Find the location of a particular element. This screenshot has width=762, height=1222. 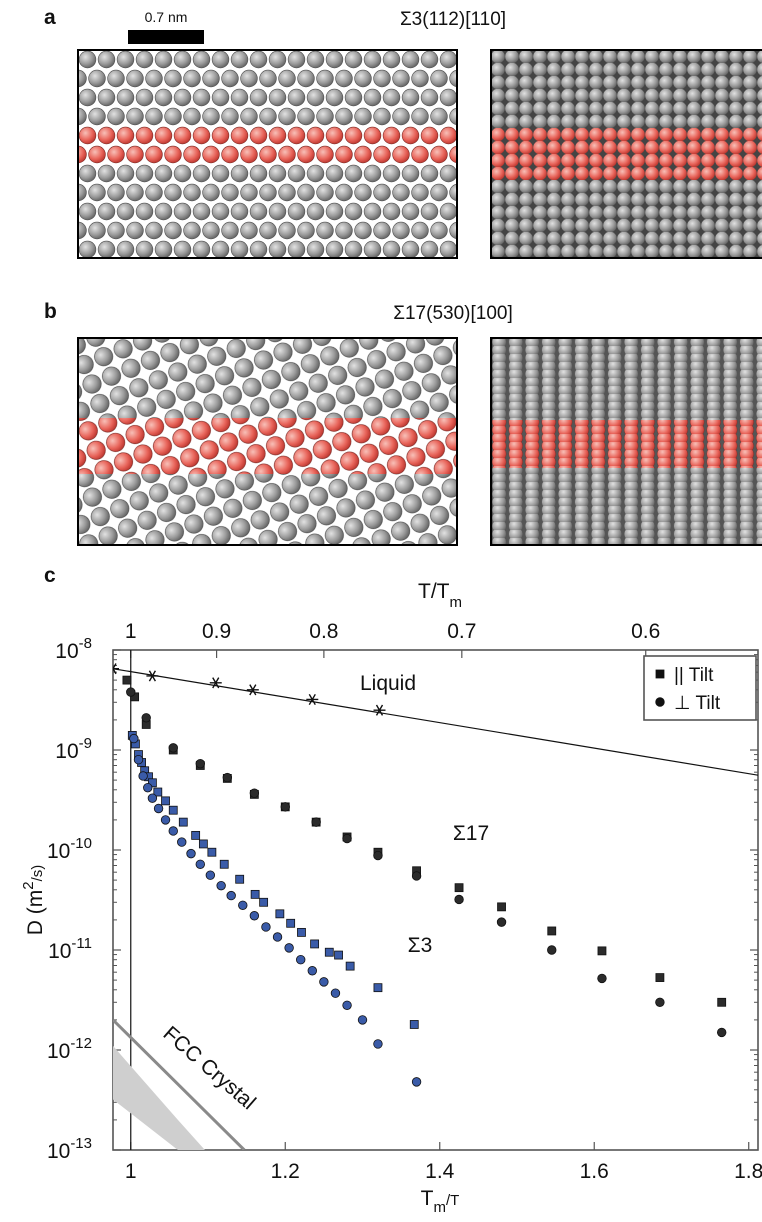

y-tick-label: 10⁻⁹ is located at coordinates (73, 749).